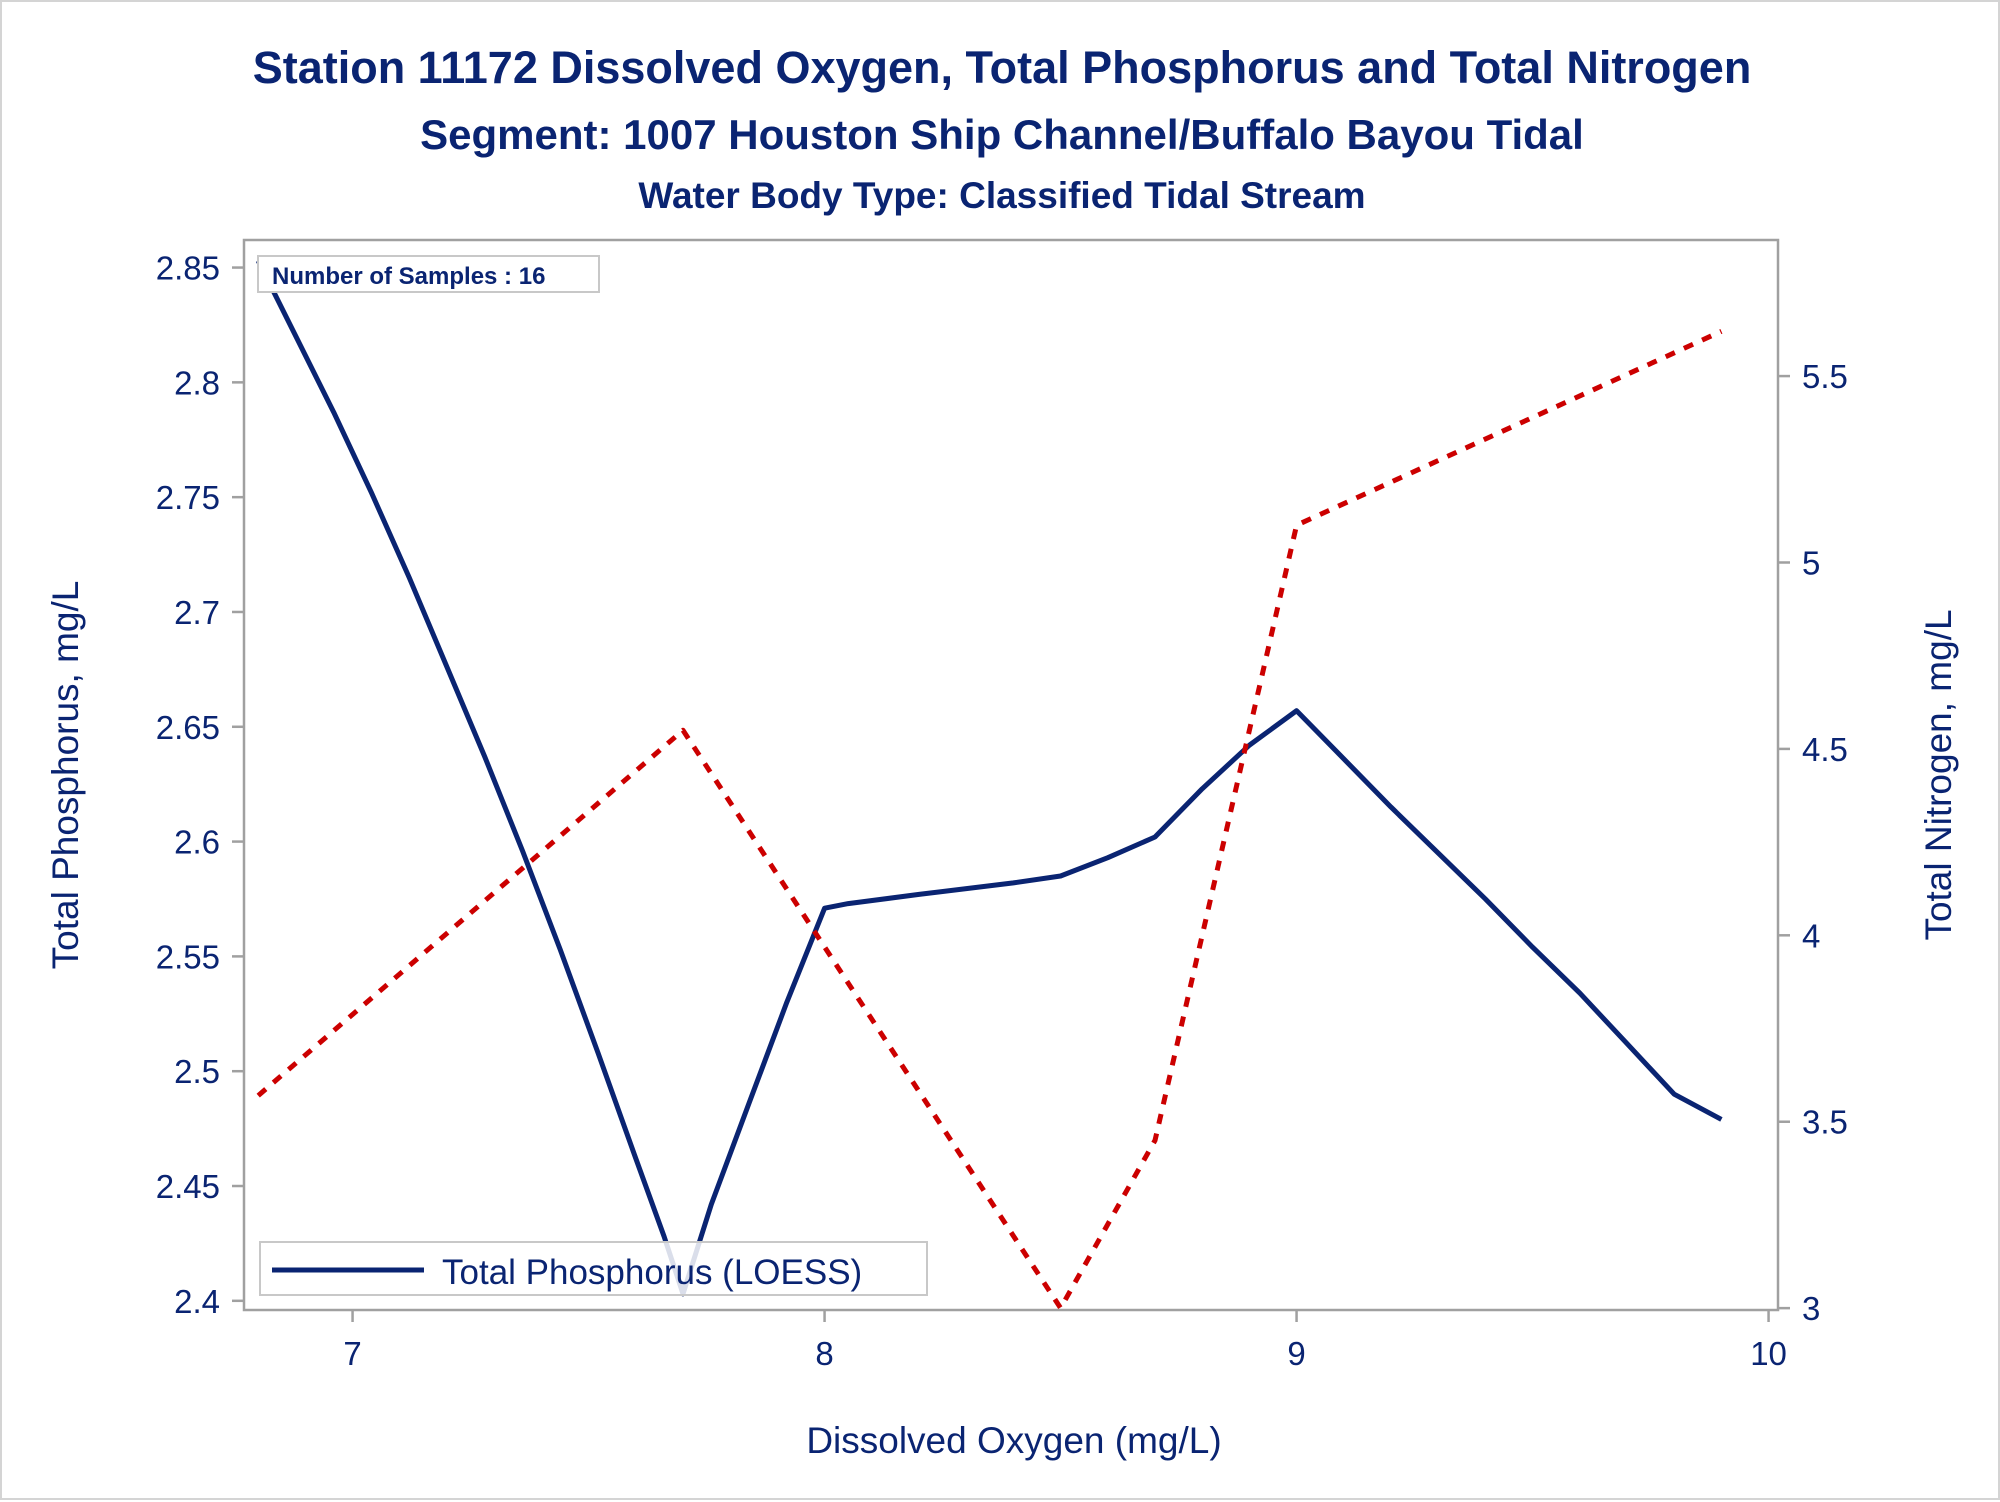 This screenshot has width=2000, height=1502. I want to click on y2-tick-label: 5.5, so click(1825, 376).